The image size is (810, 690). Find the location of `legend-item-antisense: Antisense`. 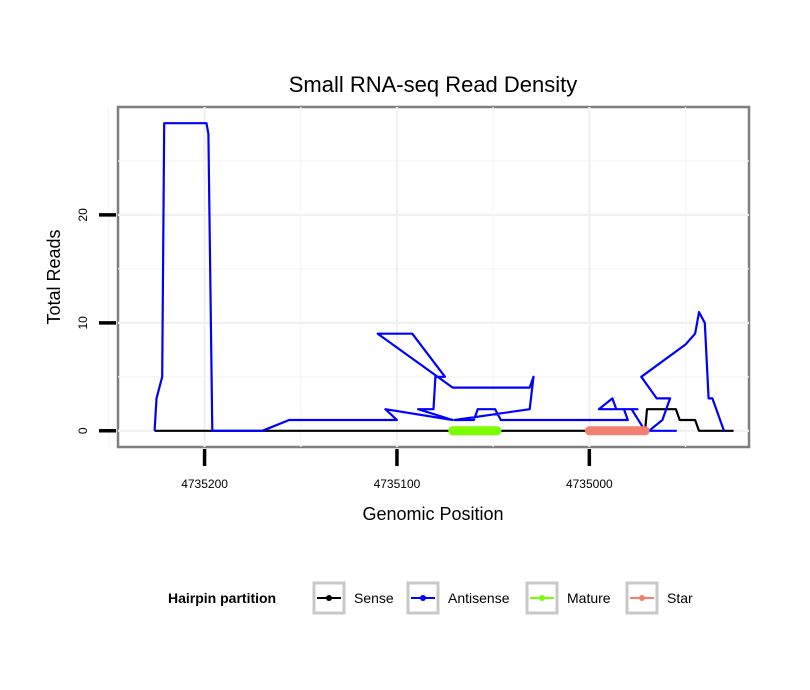

legend-item-antisense: Antisense is located at coordinates (458, 598).